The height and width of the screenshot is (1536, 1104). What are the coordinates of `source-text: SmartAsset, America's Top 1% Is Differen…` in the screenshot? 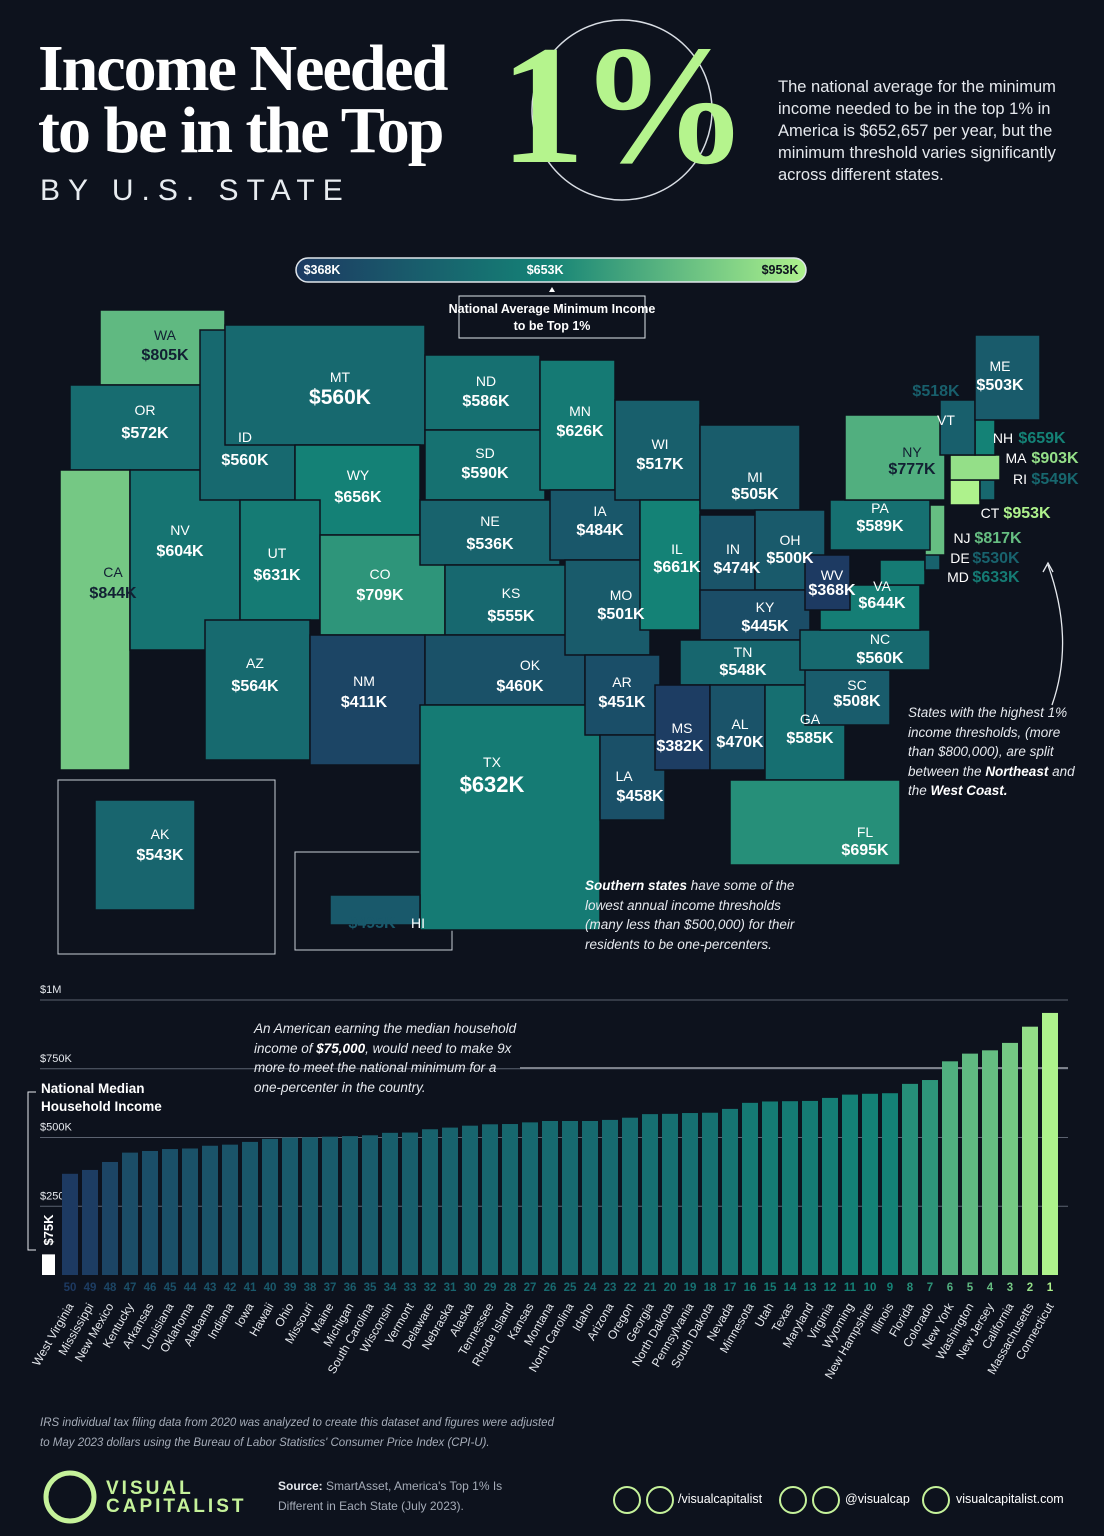 It's located at (390, 1496).